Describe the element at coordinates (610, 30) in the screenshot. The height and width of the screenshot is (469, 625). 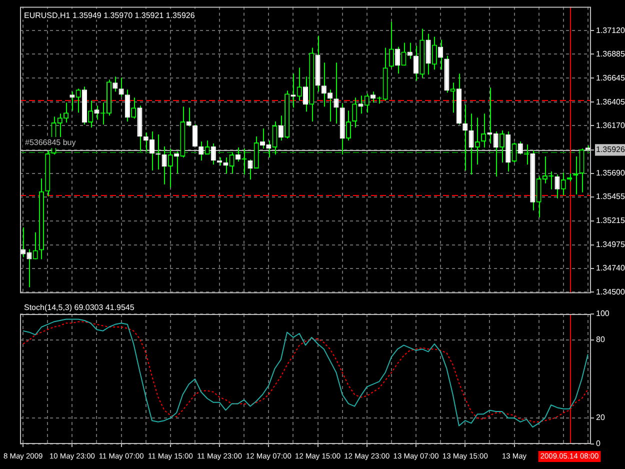
I see `y-tick-label: 1.37120` at that location.